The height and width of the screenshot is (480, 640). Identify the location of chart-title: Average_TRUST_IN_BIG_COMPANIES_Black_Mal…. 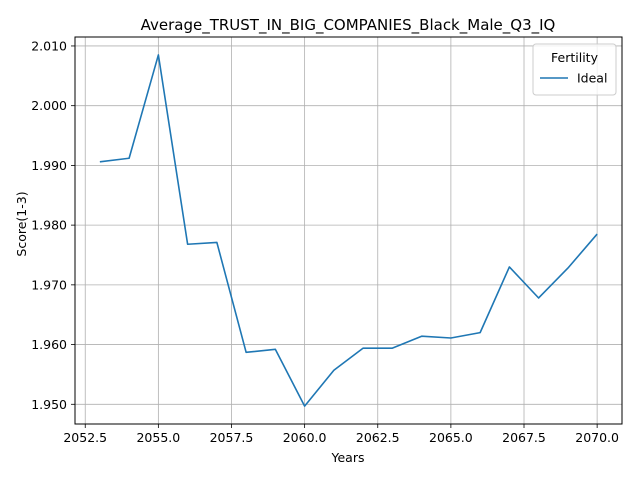
(348, 25).